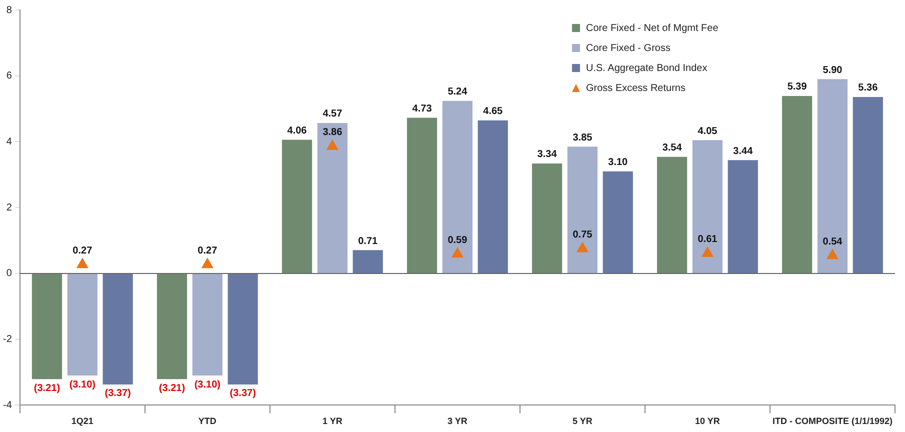  What do you see at coordinates (832, 242) in the screenshot?
I see `data-label: 0.54` at bounding box center [832, 242].